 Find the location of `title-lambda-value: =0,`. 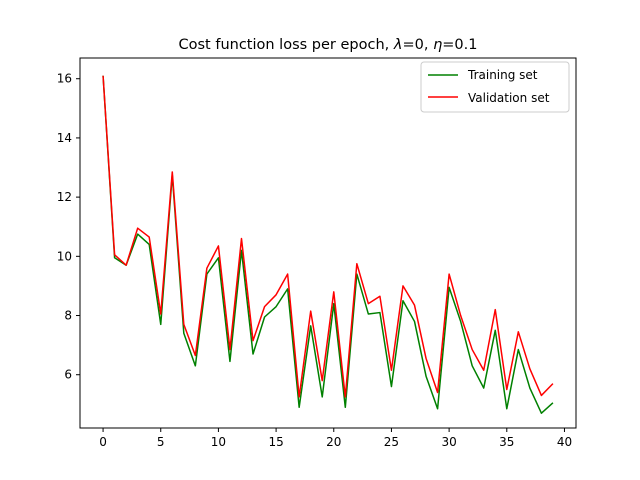

title-lambda-value: =0, is located at coordinates (417, 45).